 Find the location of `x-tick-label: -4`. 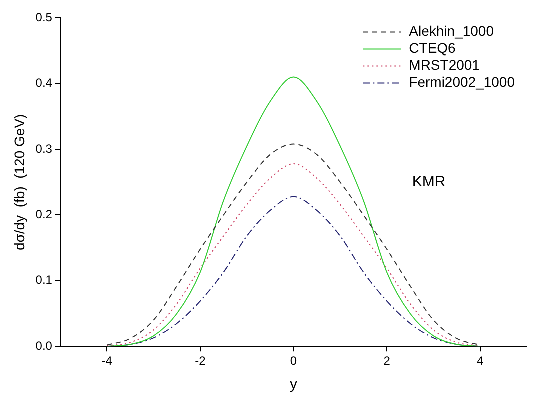

x-tick-label: -4 is located at coordinates (107, 361).